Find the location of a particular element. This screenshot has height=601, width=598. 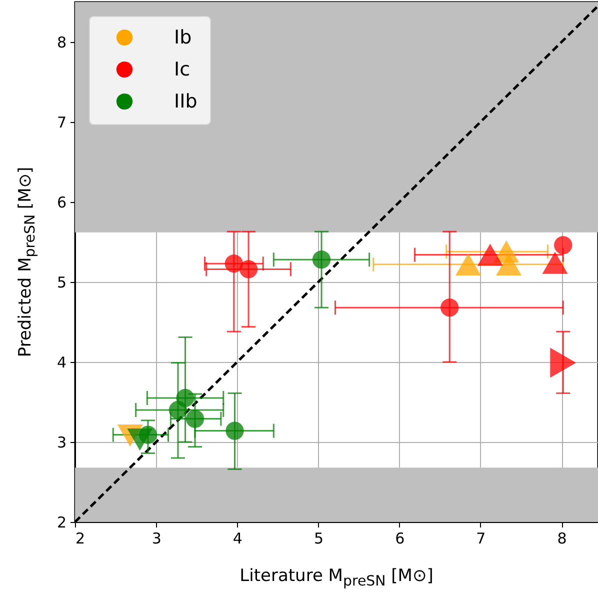

x-tick-label: 6 is located at coordinates (400, 539).